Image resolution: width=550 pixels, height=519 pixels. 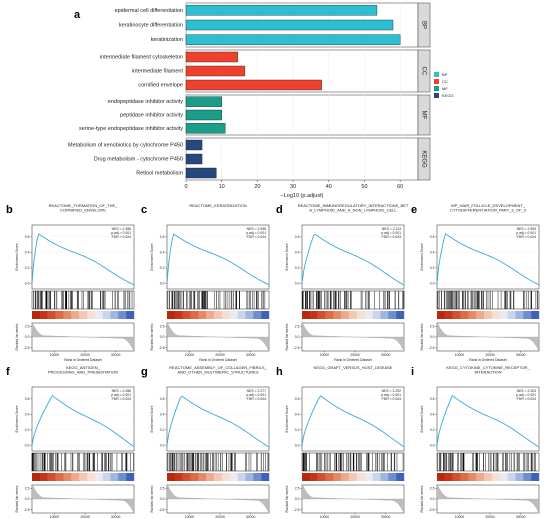 I want to click on panel-label-f: f, so click(x=8, y=372).